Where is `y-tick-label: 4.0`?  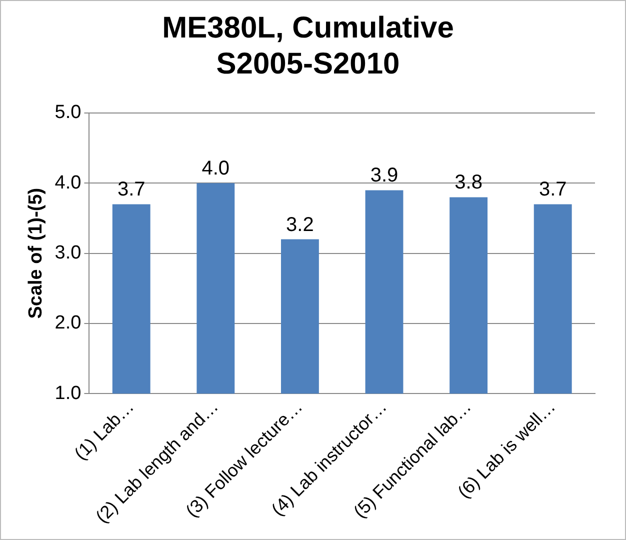 y-tick-label: 4.0 is located at coordinates (68, 183).